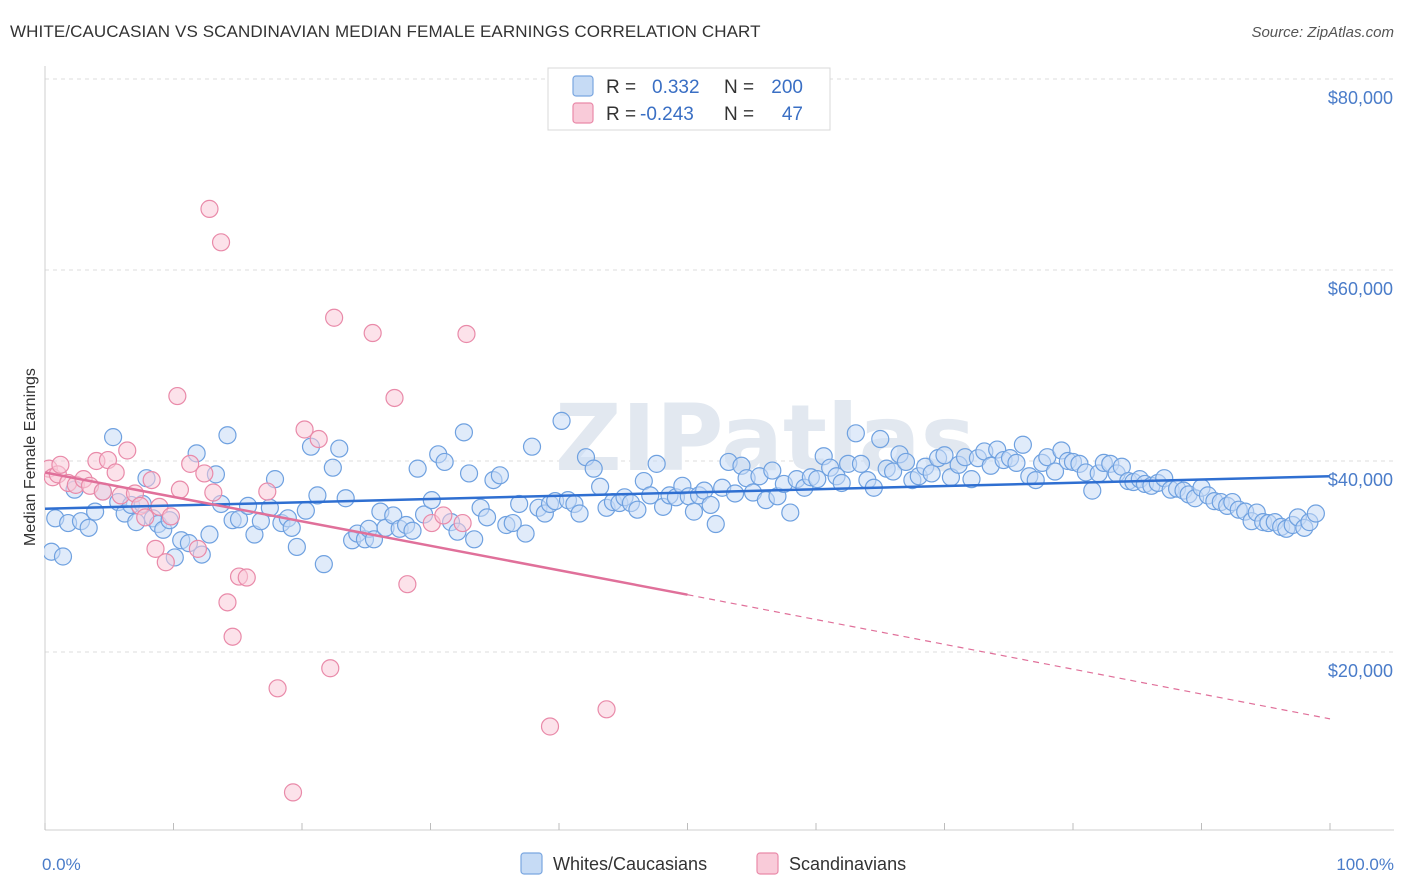 The width and height of the screenshot is (1406, 892). Describe the element at coordinates (1365, 864) in the screenshot. I see `x-tick-label-end: 100.0%` at that location.